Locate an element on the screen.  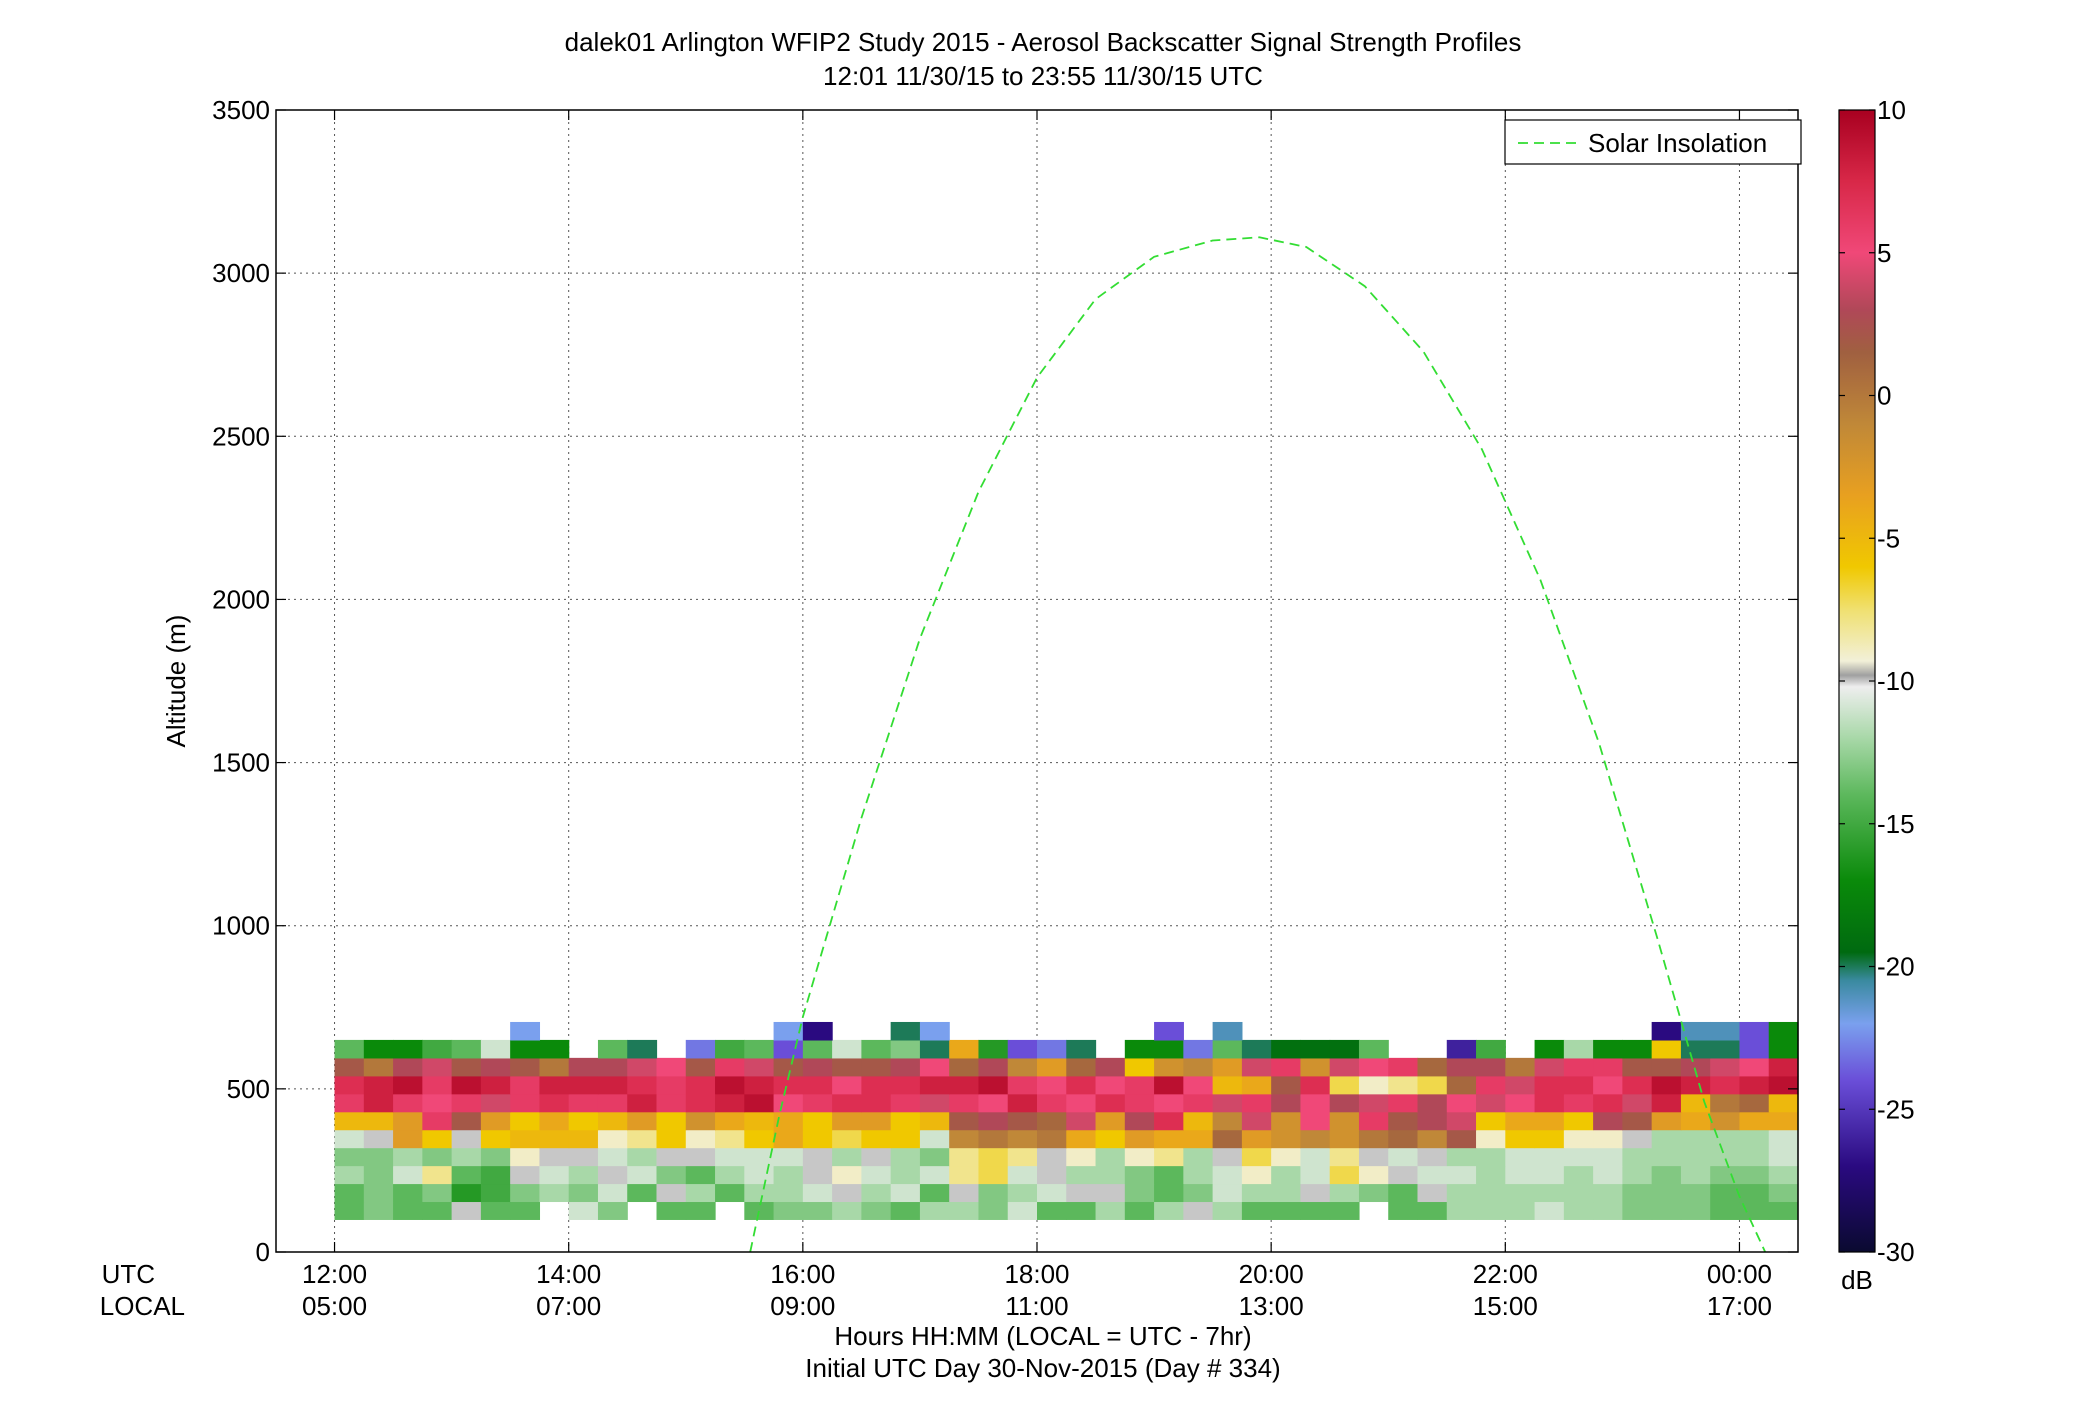
x-row-label-local: LOCAL is located at coordinates (142, 1306).